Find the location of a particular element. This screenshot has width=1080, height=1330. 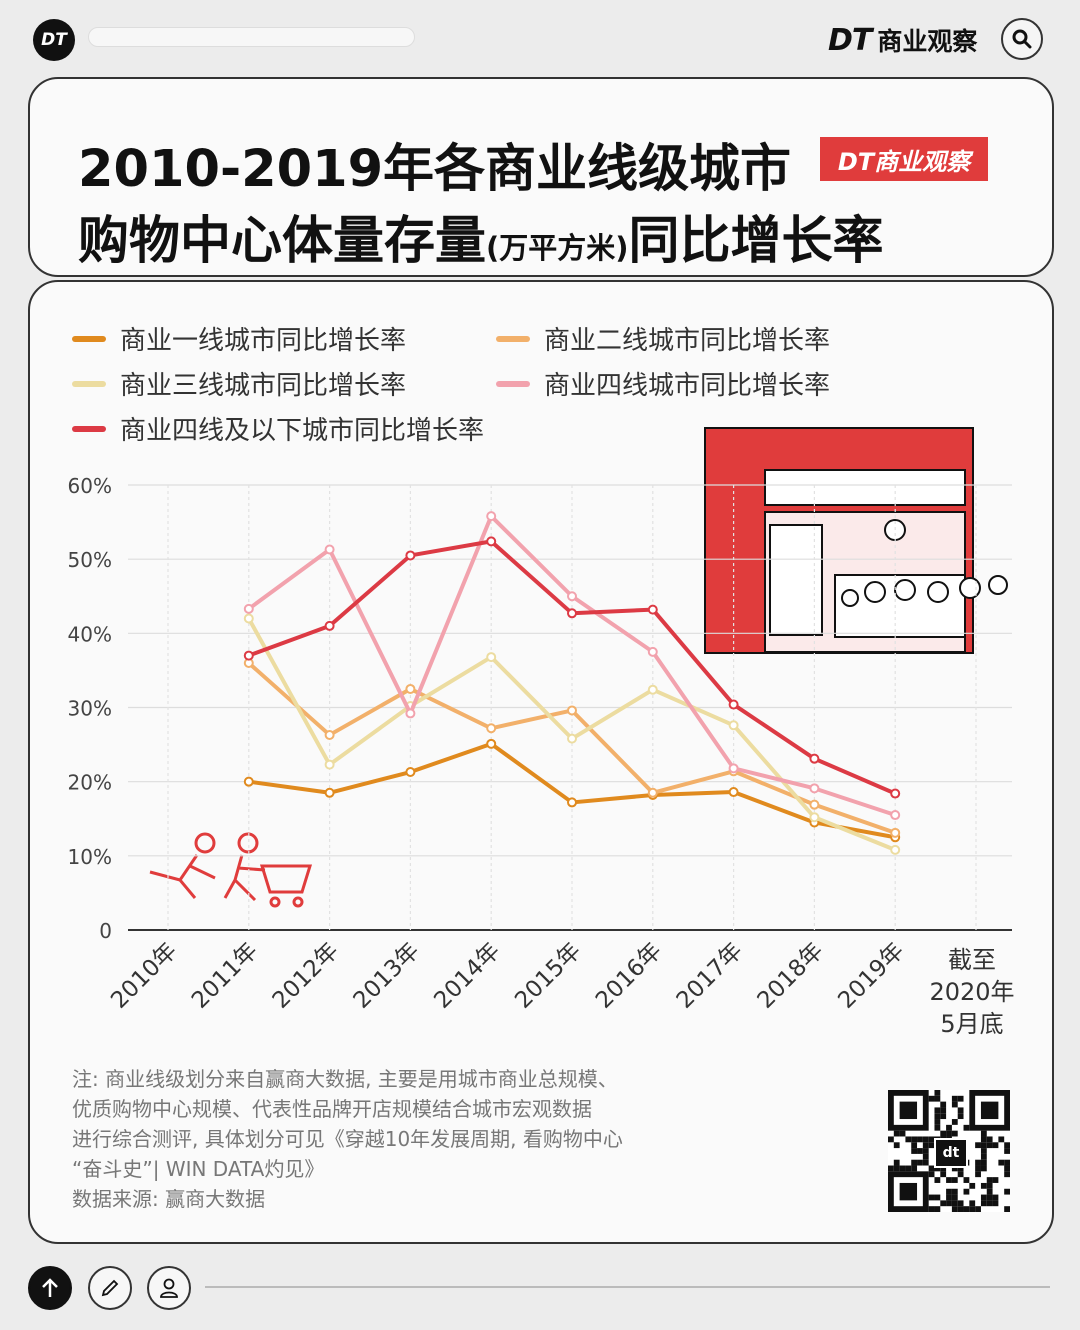

y-tick-label: 30% is located at coordinates (90, 709).